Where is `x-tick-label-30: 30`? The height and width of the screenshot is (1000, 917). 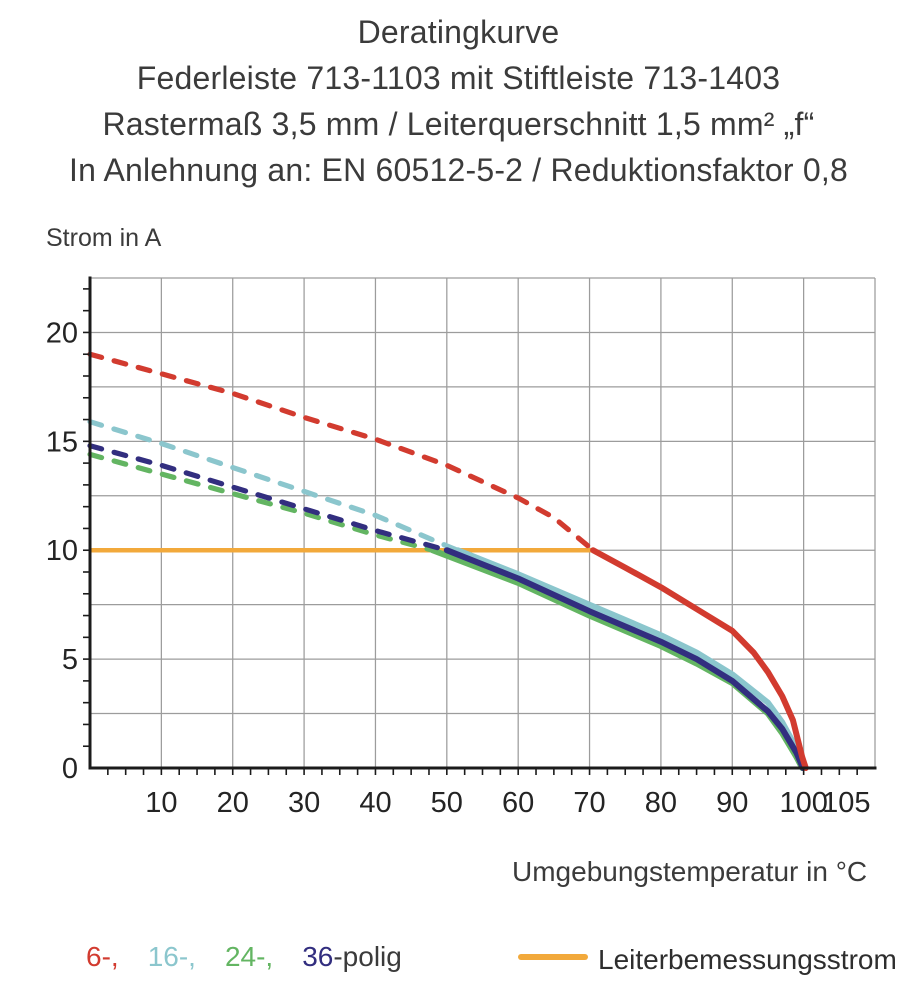
x-tick-label-30: 30 is located at coordinates (304, 803).